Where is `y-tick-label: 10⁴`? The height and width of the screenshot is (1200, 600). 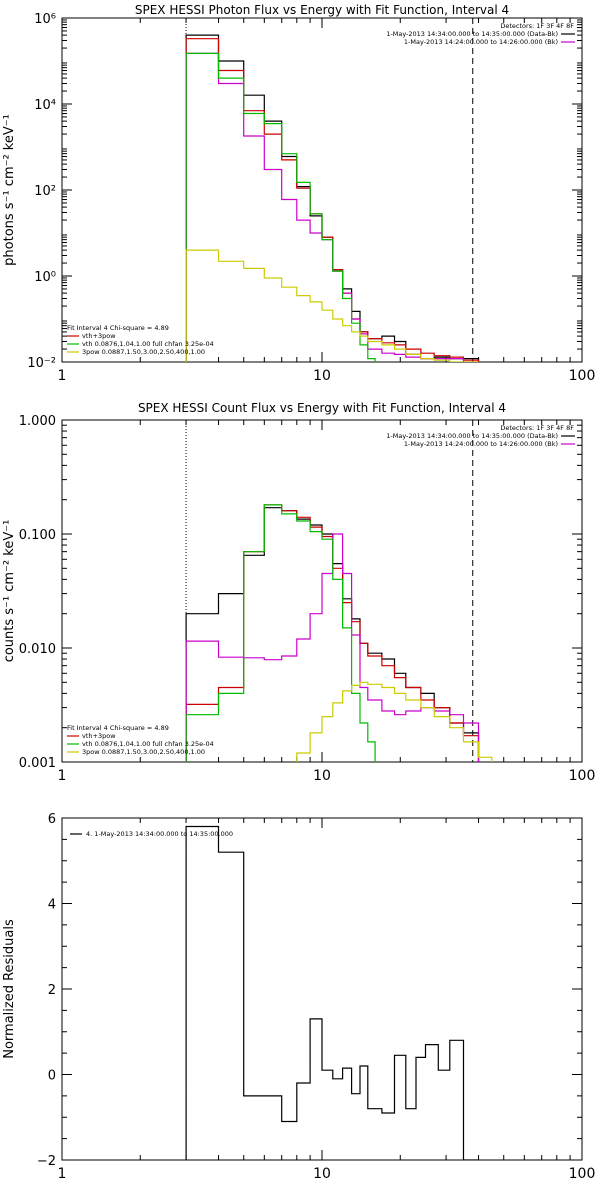 y-tick-label: 10⁴ is located at coordinates (45, 105).